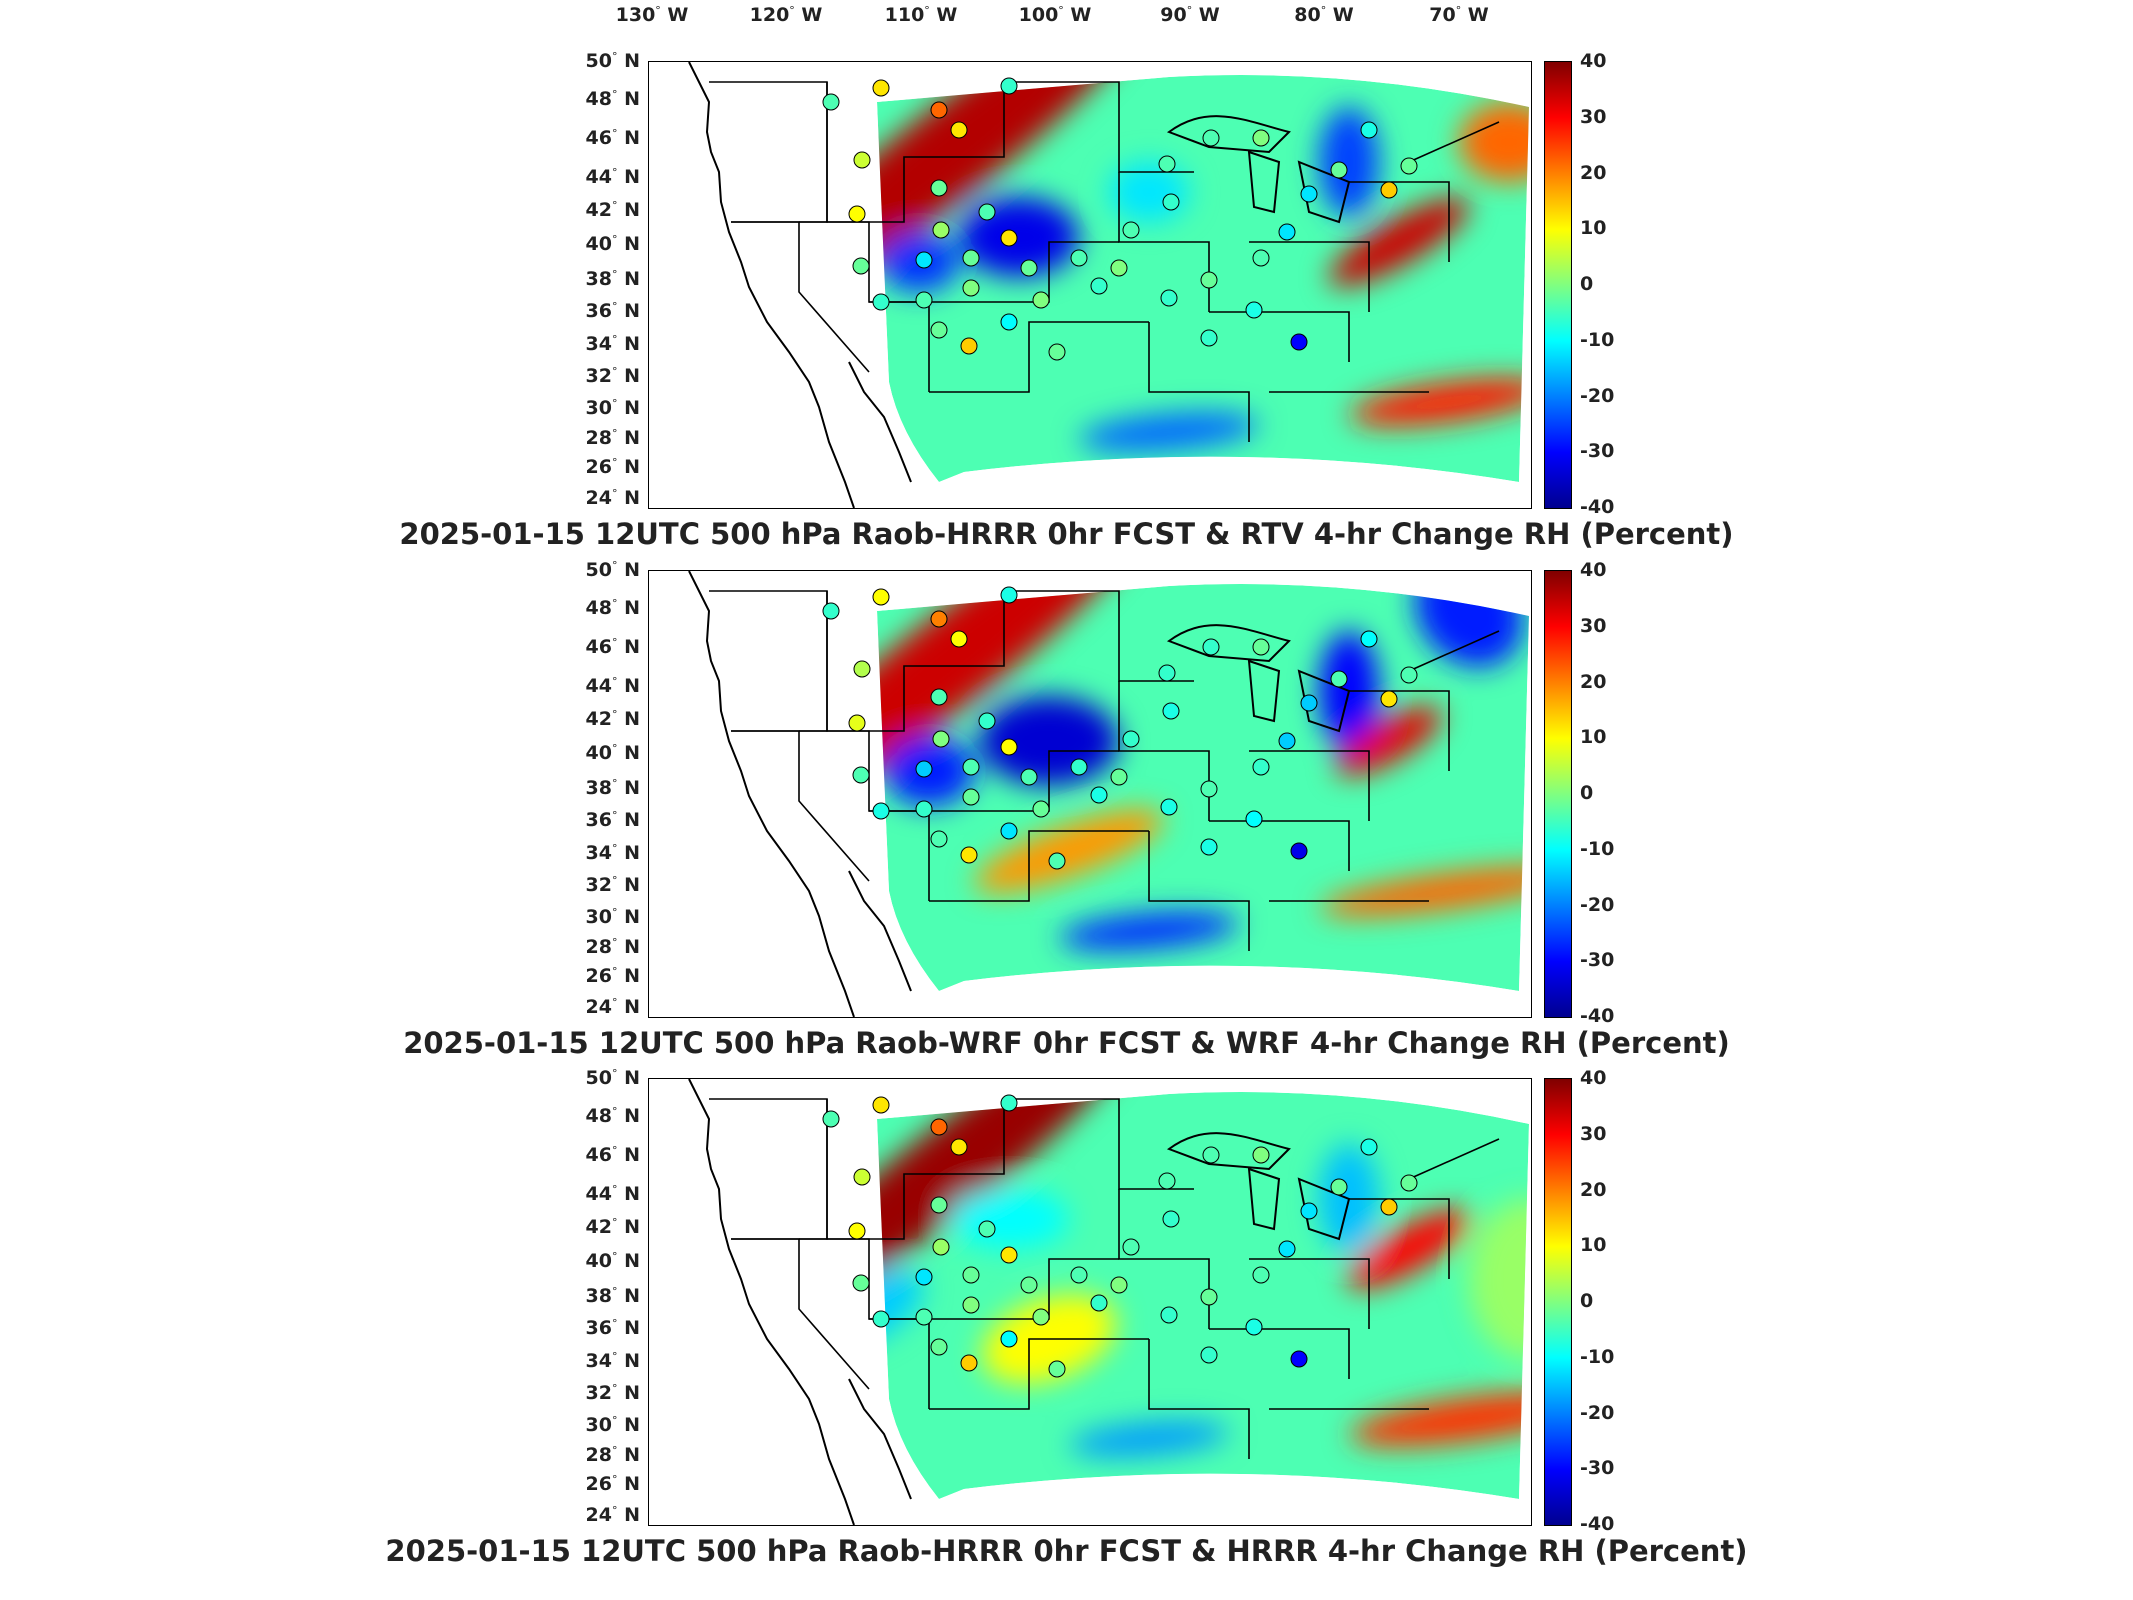 This screenshot has height=1600, width=2133. I want to click on latitude-label: 44° N, so click(612, 685).